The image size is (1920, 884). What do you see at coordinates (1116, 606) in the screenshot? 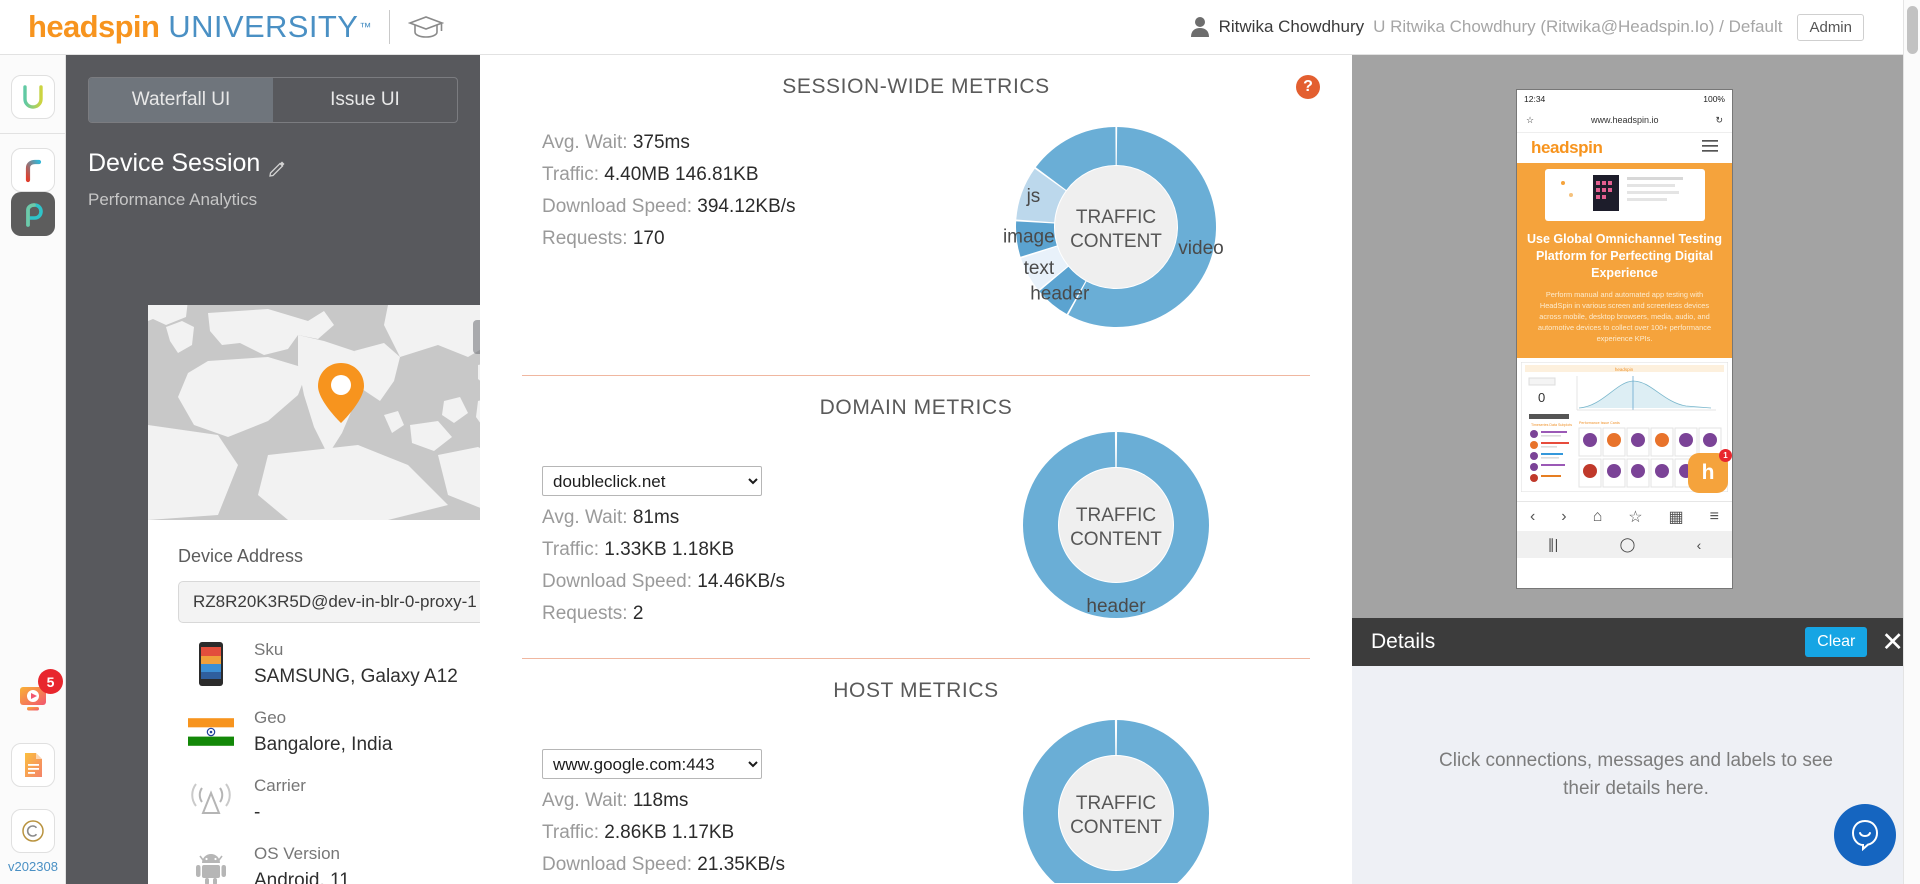
I see `donut-slice-label: header` at bounding box center [1116, 606].